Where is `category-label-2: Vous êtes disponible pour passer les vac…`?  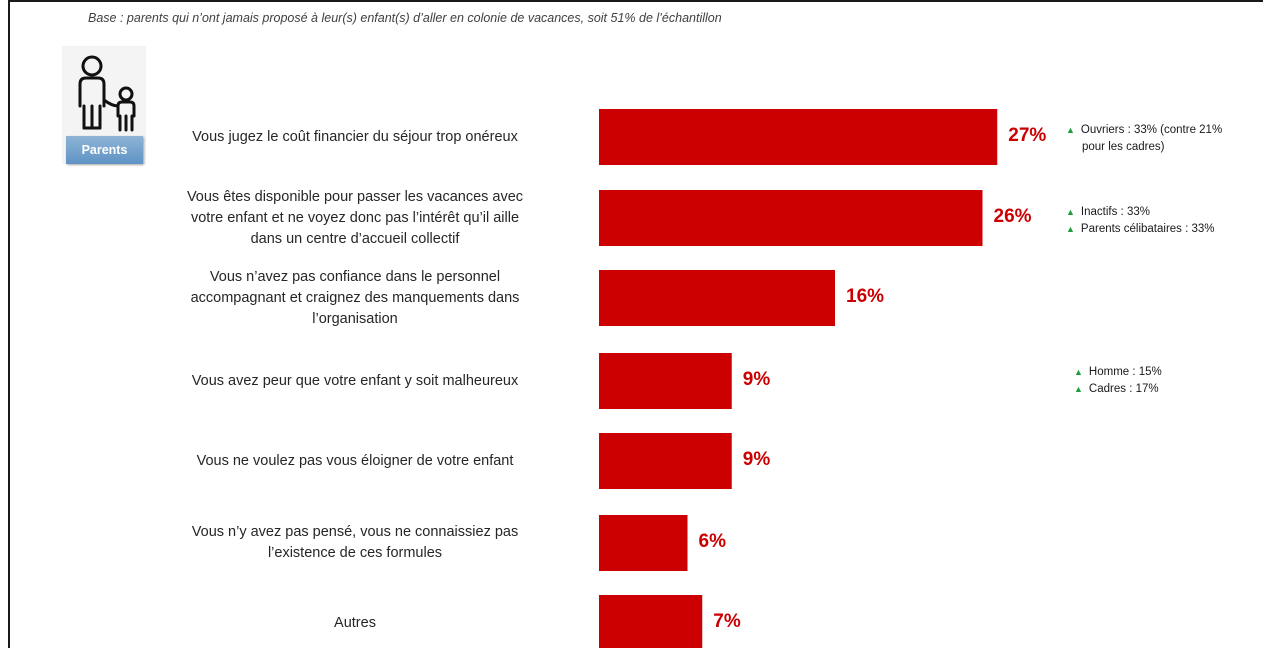 category-label-2: Vous êtes disponible pour passer les vac… is located at coordinates (355, 218).